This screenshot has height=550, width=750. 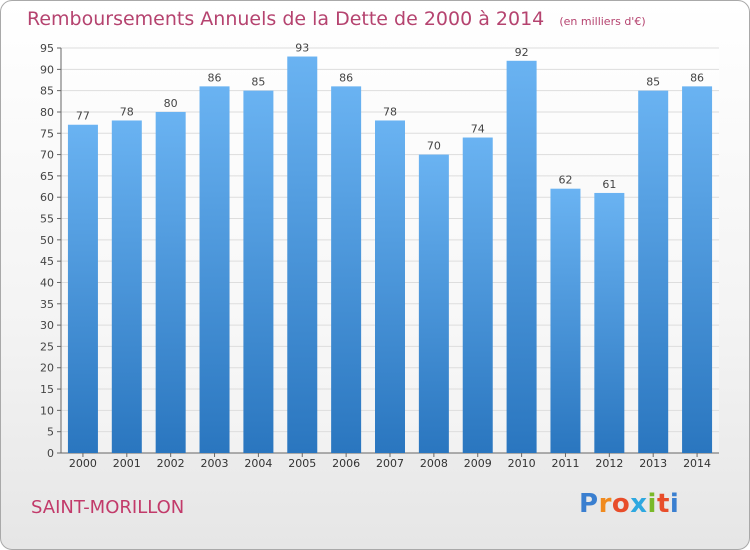 What do you see at coordinates (50, 432) in the screenshot?
I see `y-tick-label: 5` at bounding box center [50, 432].